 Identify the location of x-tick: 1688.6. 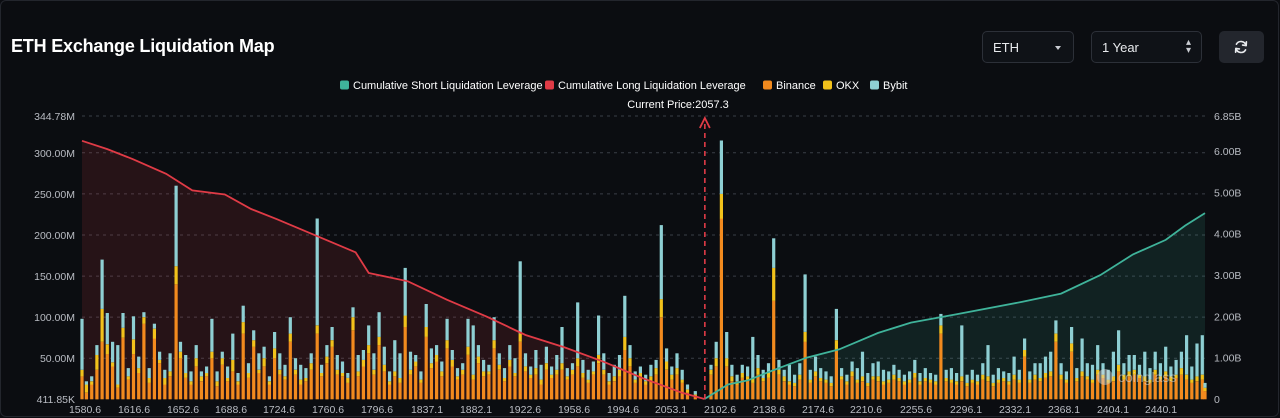
(231, 410).